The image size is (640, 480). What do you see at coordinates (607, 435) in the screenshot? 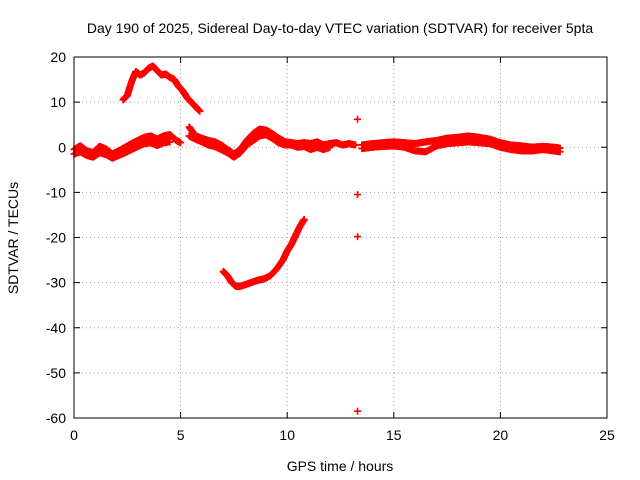
I see `x-tick-label: 25` at bounding box center [607, 435].